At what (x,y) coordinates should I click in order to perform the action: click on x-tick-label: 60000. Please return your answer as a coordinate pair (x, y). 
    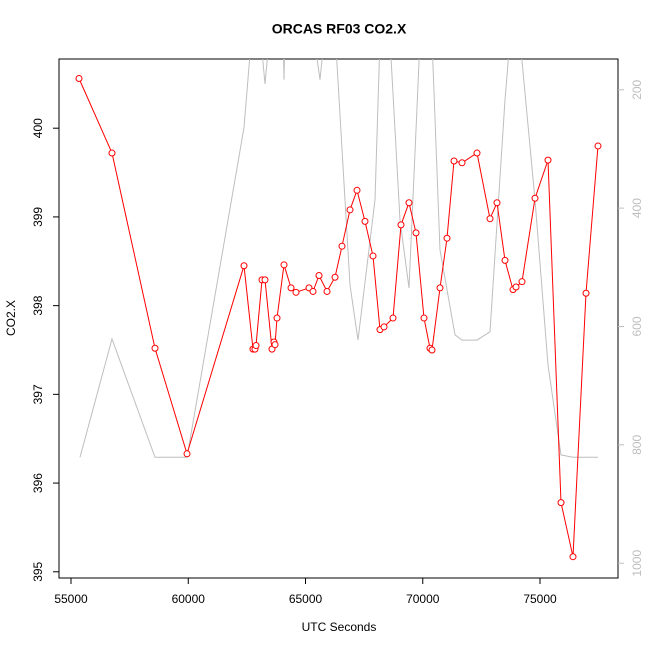
    Looking at the image, I should click on (189, 599).